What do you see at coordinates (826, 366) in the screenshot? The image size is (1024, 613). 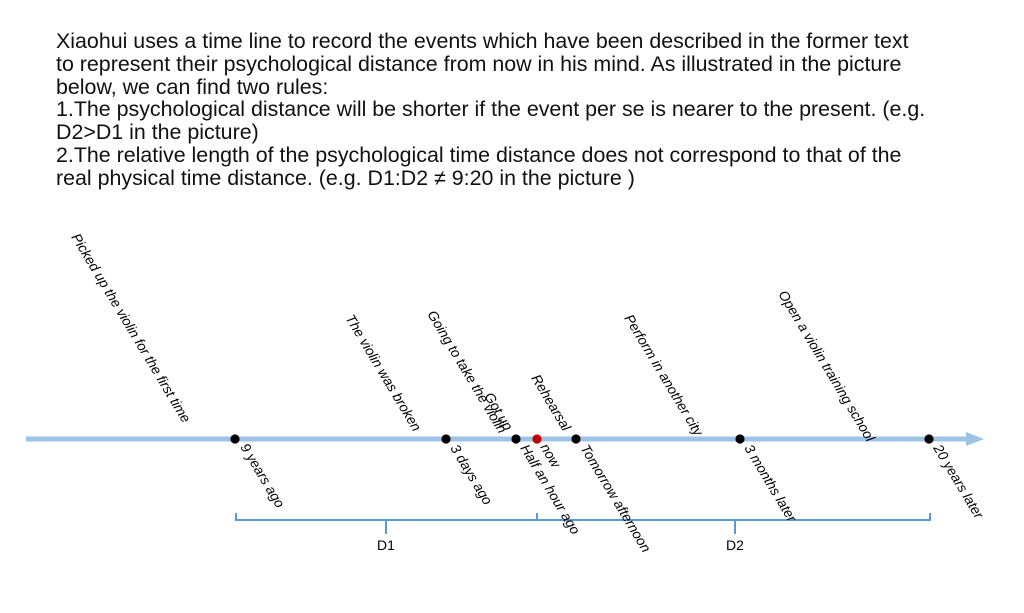 I see `event-label: Open a violin training school` at bounding box center [826, 366].